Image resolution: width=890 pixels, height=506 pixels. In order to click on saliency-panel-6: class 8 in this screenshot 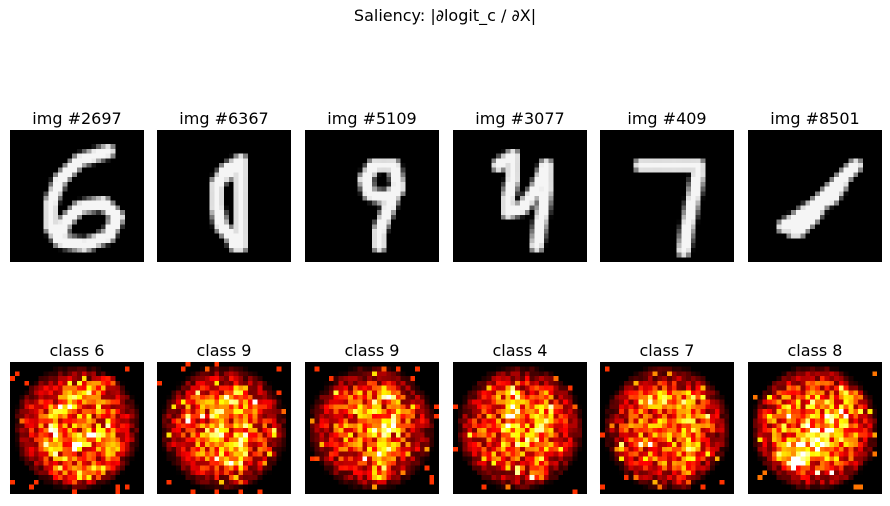, I will do `click(815, 417)`.